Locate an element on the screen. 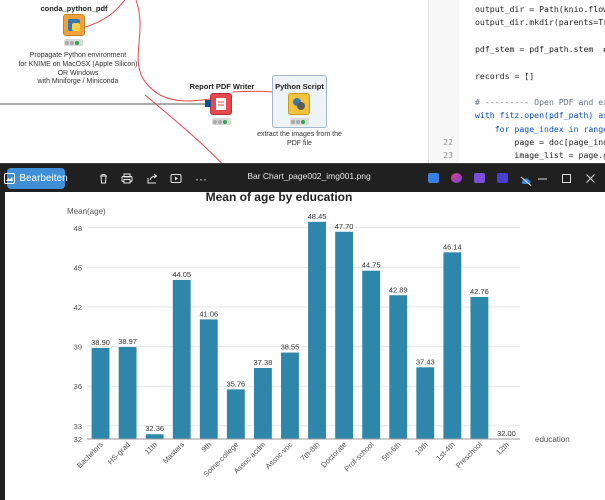 Image resolution: width=605 pixels, height=500 pixels. report-pdf-writer-node is located at coordinates (221, 104).